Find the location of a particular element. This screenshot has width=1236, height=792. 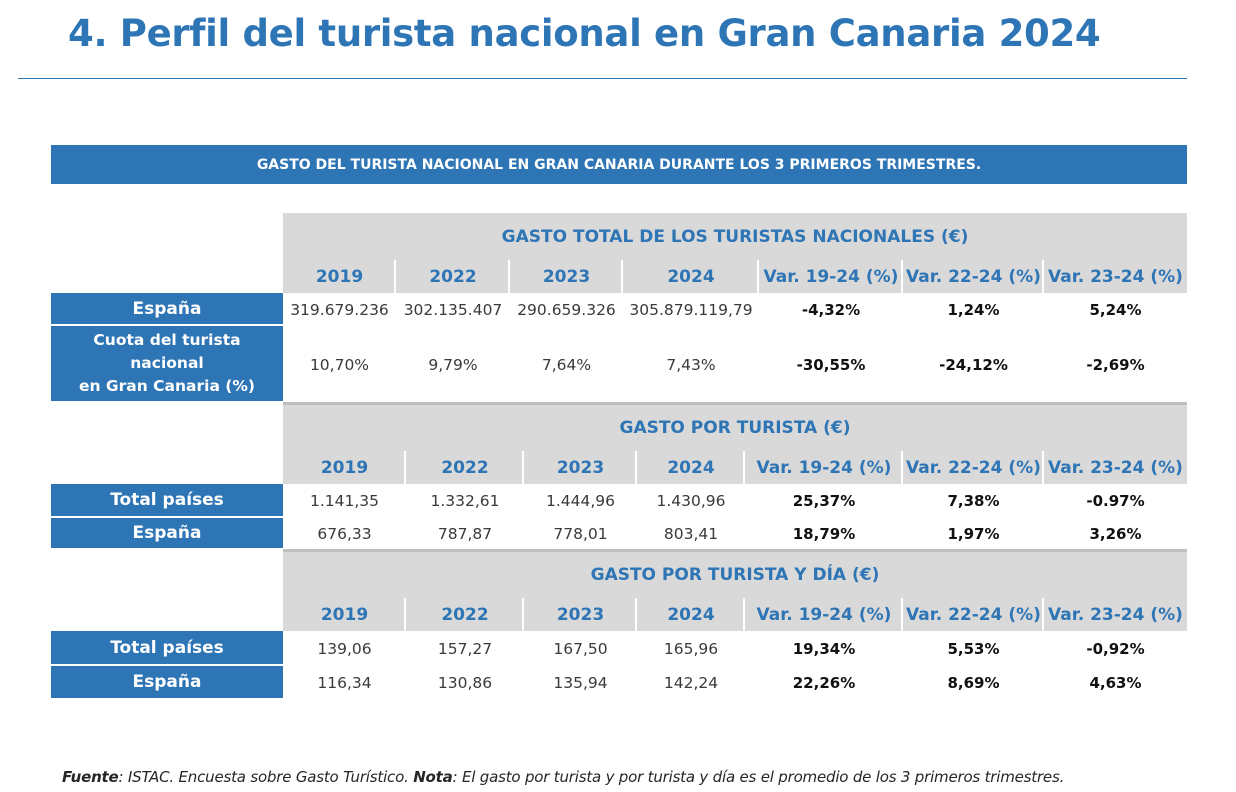

title-divider is located at coordinates (602, 78).